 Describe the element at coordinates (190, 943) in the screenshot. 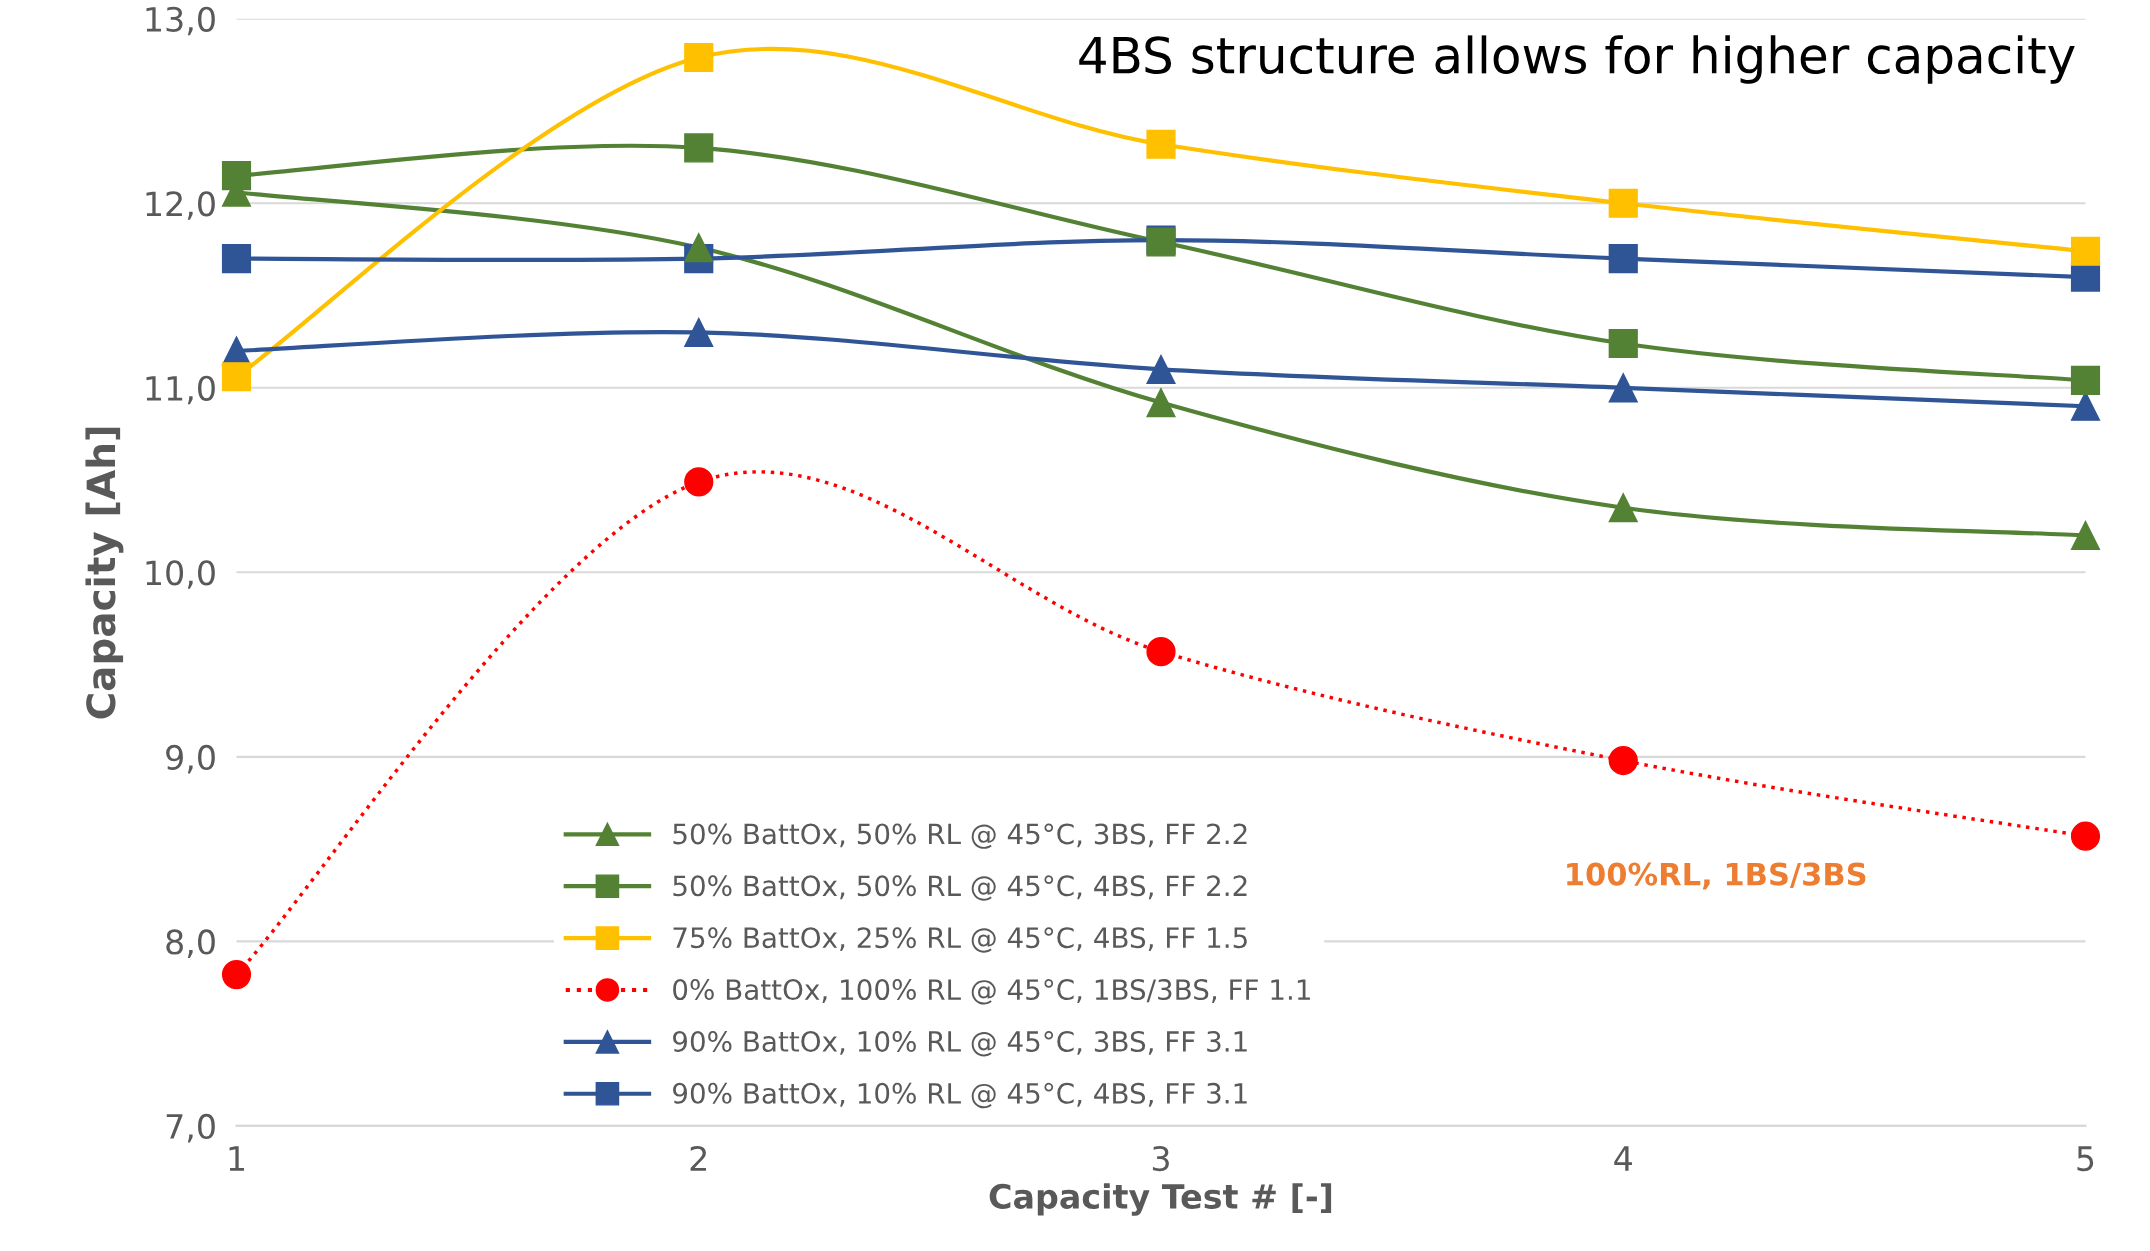

I see `y-tick-label: 8,0` at that location.